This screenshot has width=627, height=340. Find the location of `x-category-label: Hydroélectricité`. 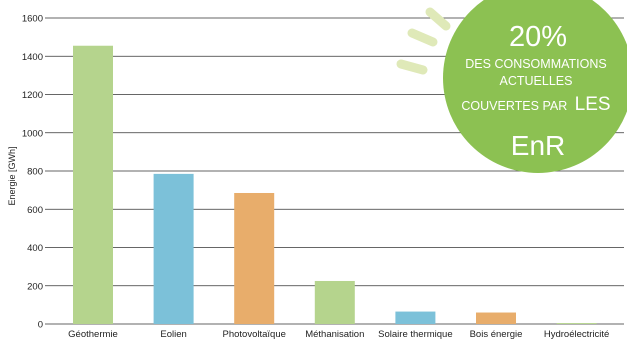

x-category-label: Hydroélectricité is located at coordinates (576, 334).